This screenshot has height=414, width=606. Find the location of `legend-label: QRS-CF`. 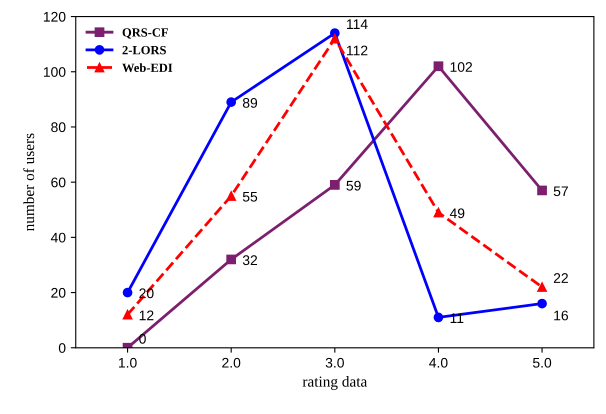

legend-label: QRS-CF is located at coordinates (145, 33).